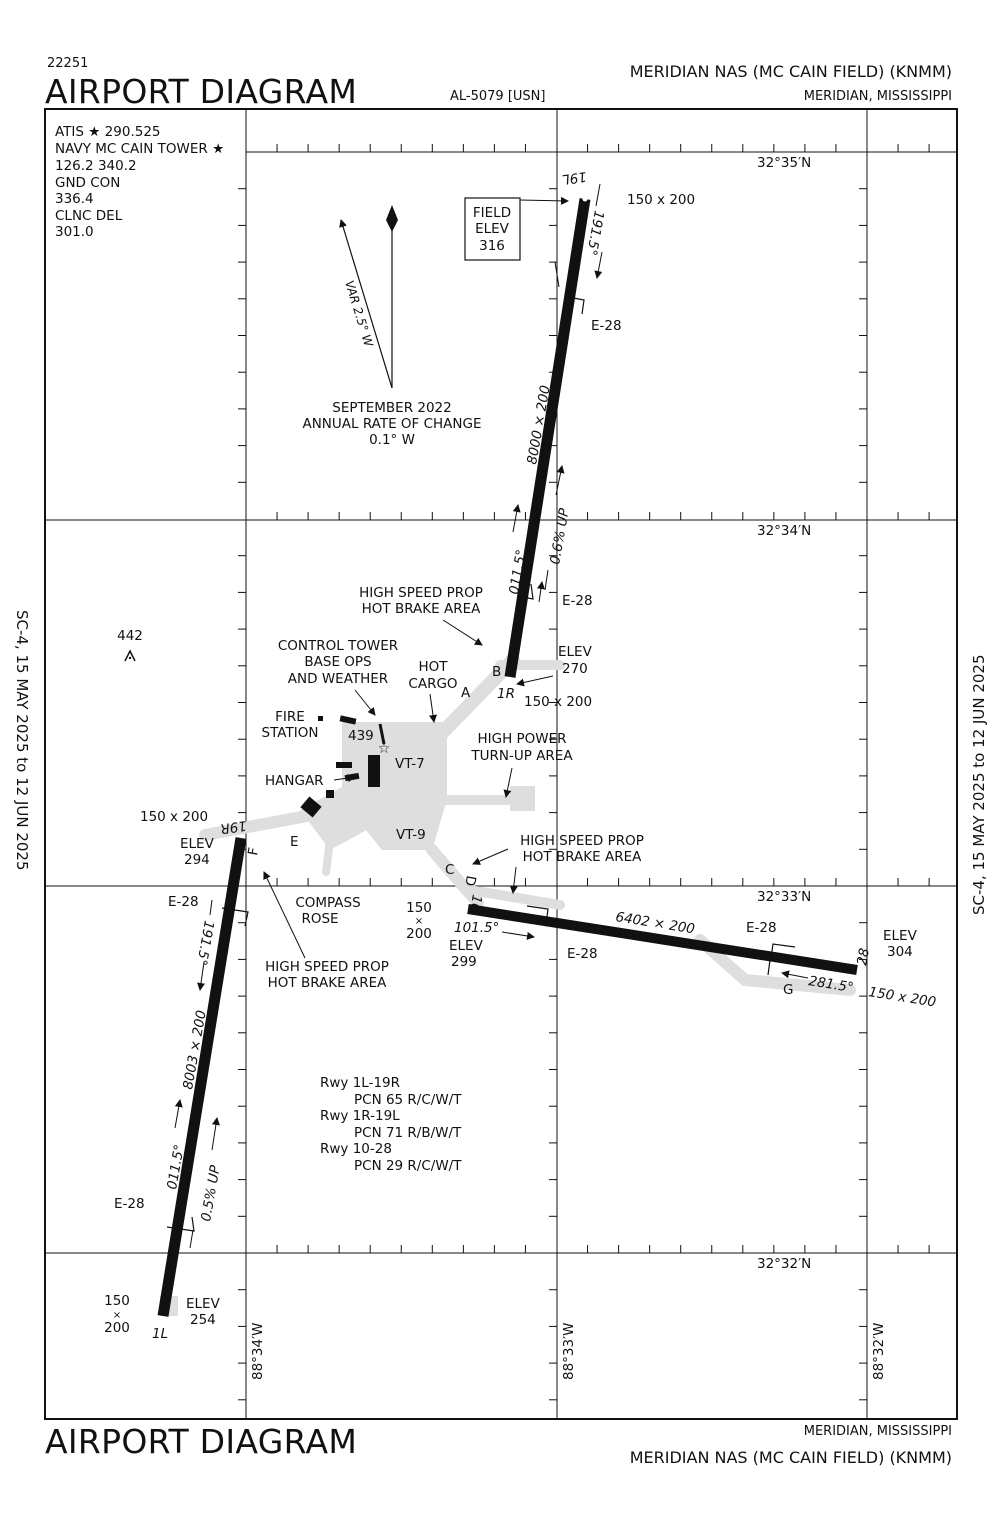 Image resolution: width=1000 pixels, height=1532 pixels. Describe the element at coordinates (492, 246) in the screenshot. I see `field-elev-value: 316` at that location.